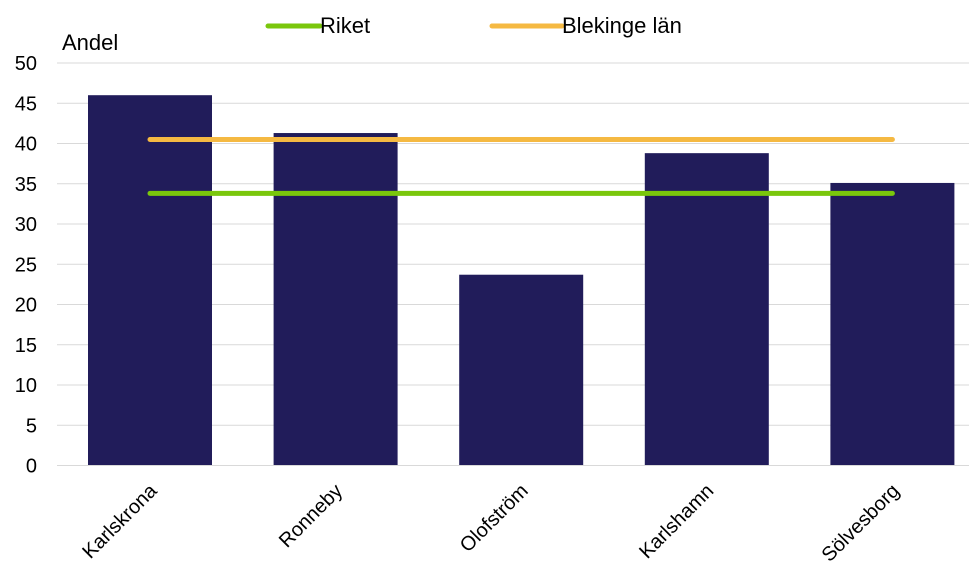 This screenshot has width=969, height=579. Describe the element at coordinates (26, 346) in the screenshot. I see `y-tick-label: 15` at that location.